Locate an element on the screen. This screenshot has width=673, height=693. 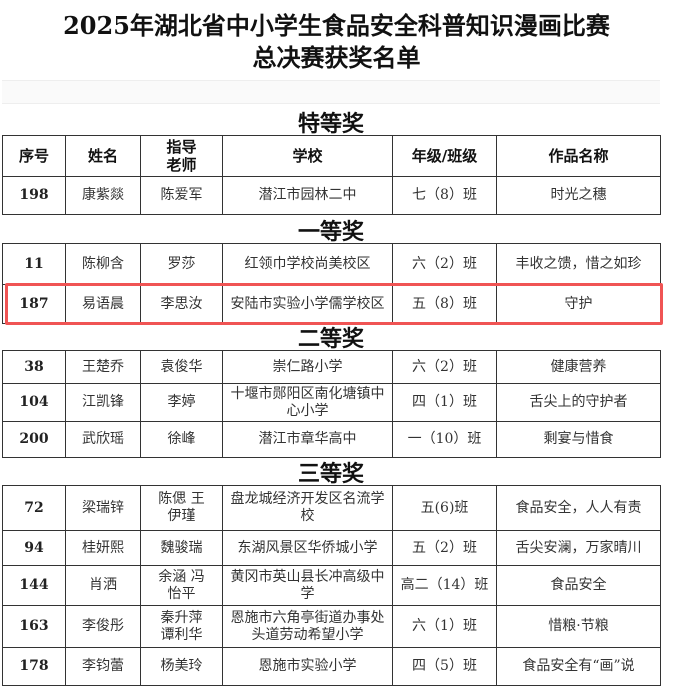
school-cell: 恩施市六角亭街道办事处头道劳动希望小学 is located at coordinates (307, 626).